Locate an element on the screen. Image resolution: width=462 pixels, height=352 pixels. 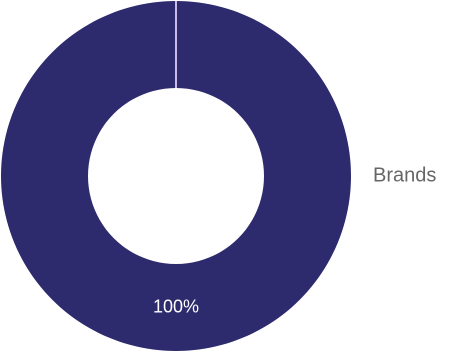
legend-label: Brands is located at coordinates (404, 175).